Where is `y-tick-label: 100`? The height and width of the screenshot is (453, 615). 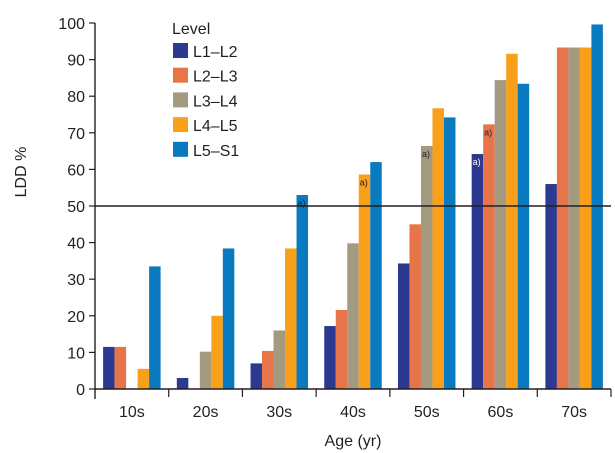 y-tick-label: 100 is located at coordinates (71, 24).